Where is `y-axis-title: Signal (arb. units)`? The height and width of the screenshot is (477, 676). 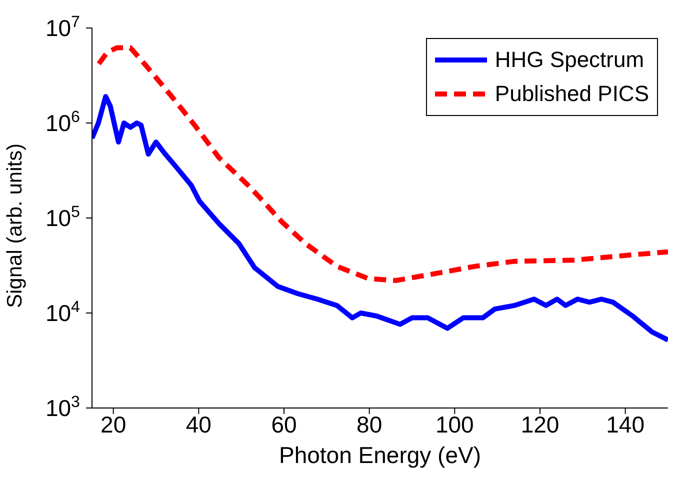
y-axis-title: Signal (arb. units) is located at coordinates (14, 225).